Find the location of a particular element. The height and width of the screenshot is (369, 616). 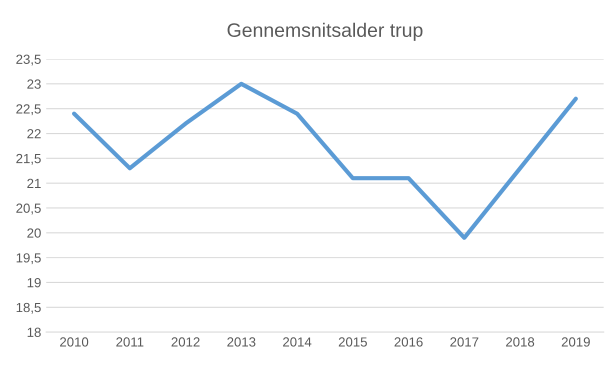

y-tick-label: 21,5 is located at coordinates (28, 159).